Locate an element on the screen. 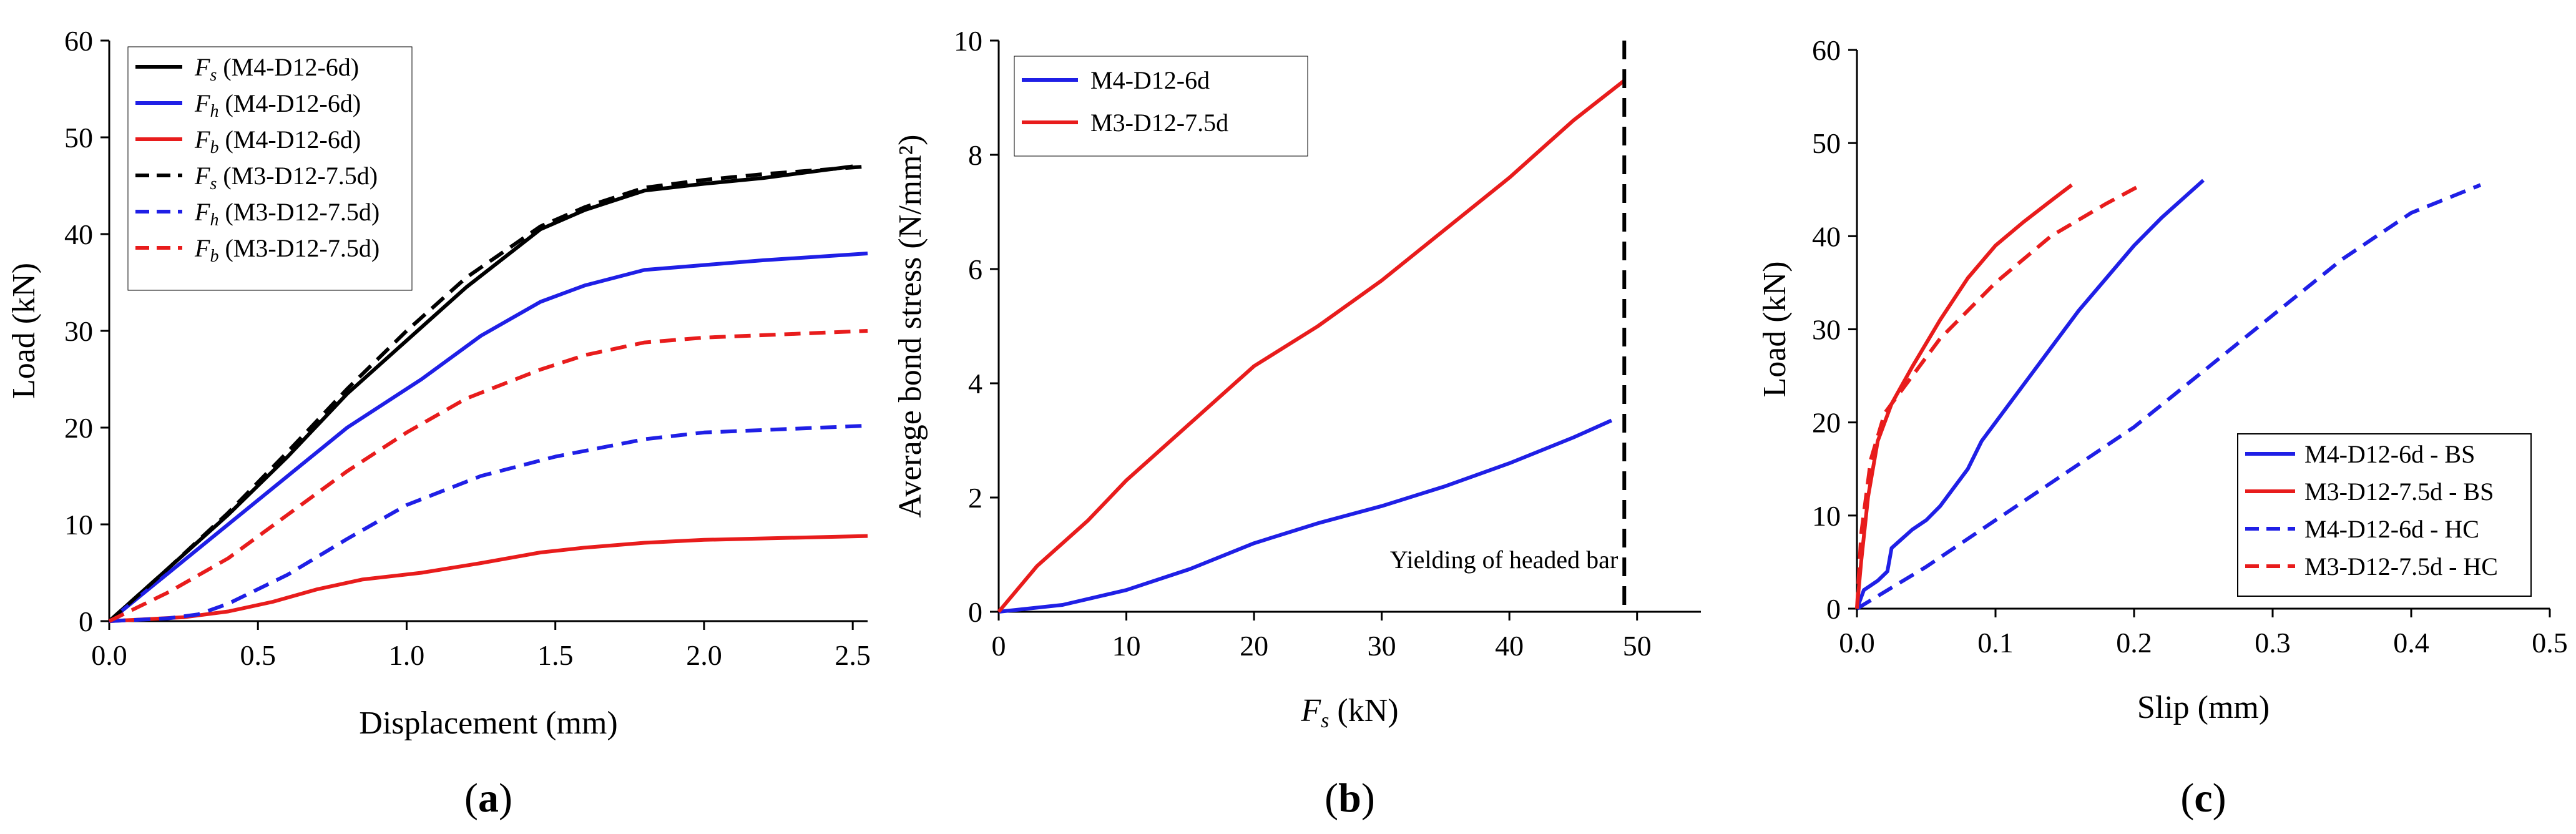  legend-specimen: M4-D12-6d - BS is located at coordinates (2389, 454).